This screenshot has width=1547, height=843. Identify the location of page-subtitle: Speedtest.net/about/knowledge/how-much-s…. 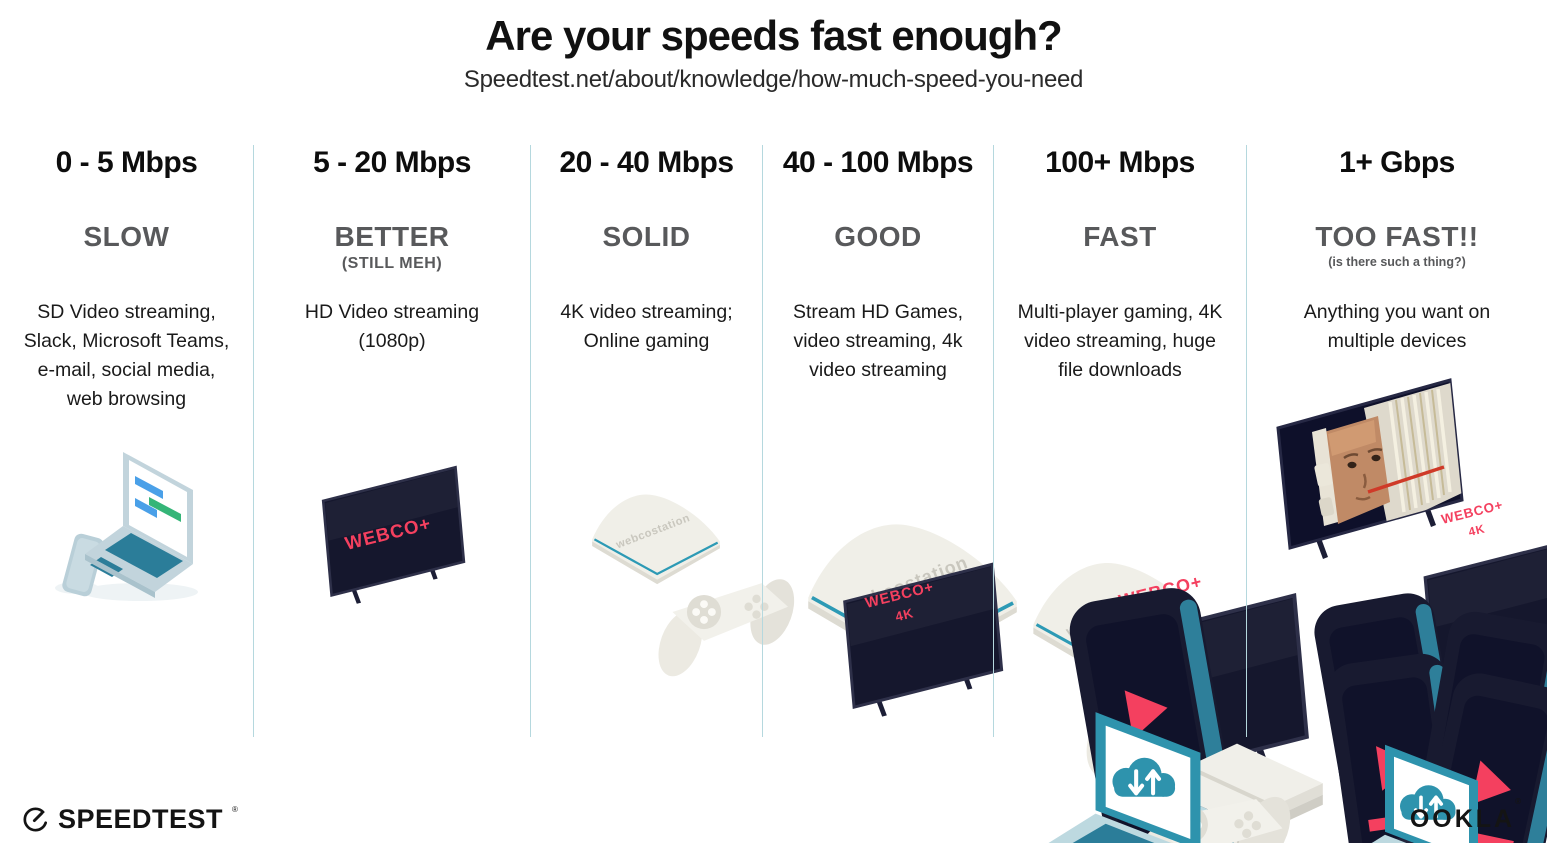
(773, 79).